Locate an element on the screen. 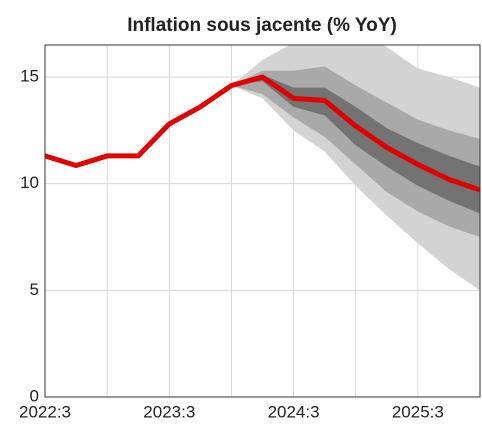 This screenshot has height=430, width=482. y-tick-label: 10 is located at coordinates (29, 182).